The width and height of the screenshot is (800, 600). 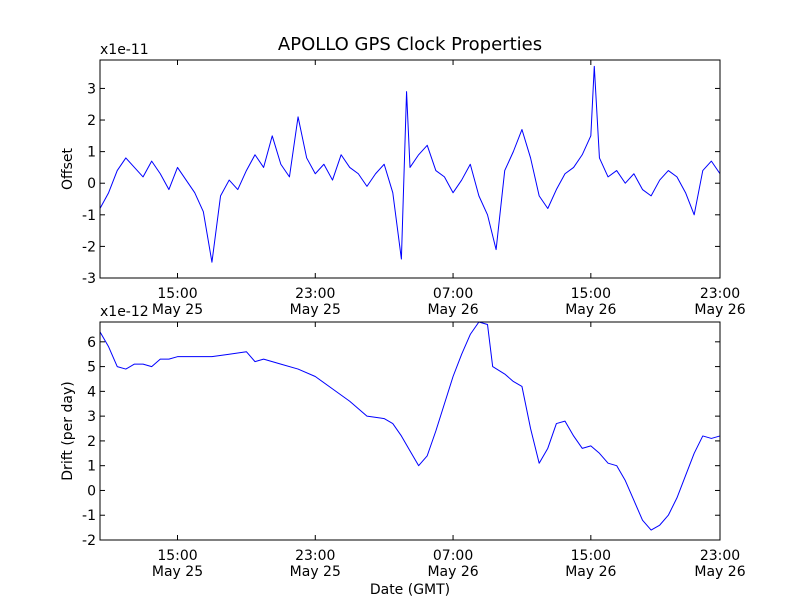 I want to click on y-exponent-label: x1e-12, so click(x=124, y=312).